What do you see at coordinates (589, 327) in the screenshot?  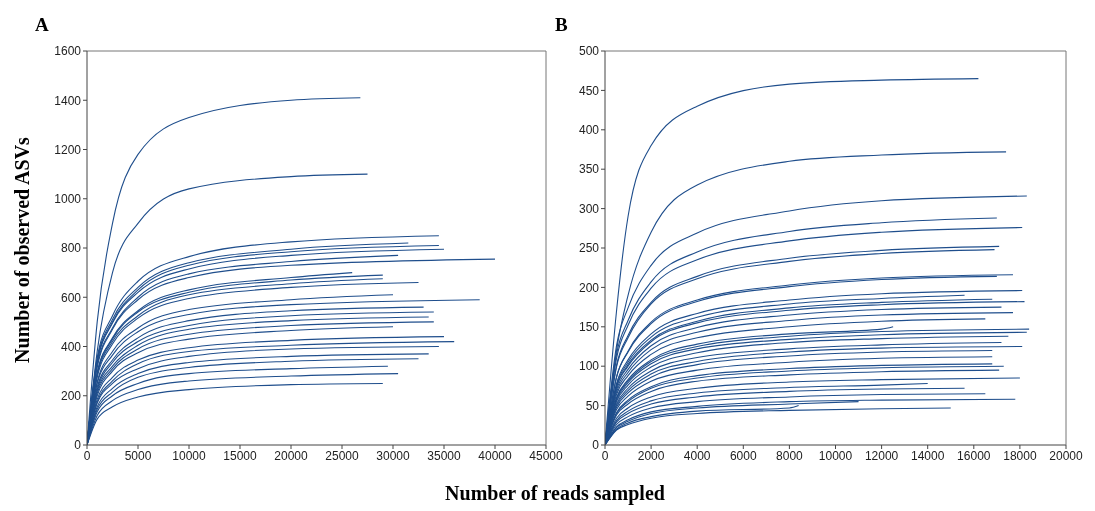 I see `y-tick-label: 150` at bounding box center [589, 327].